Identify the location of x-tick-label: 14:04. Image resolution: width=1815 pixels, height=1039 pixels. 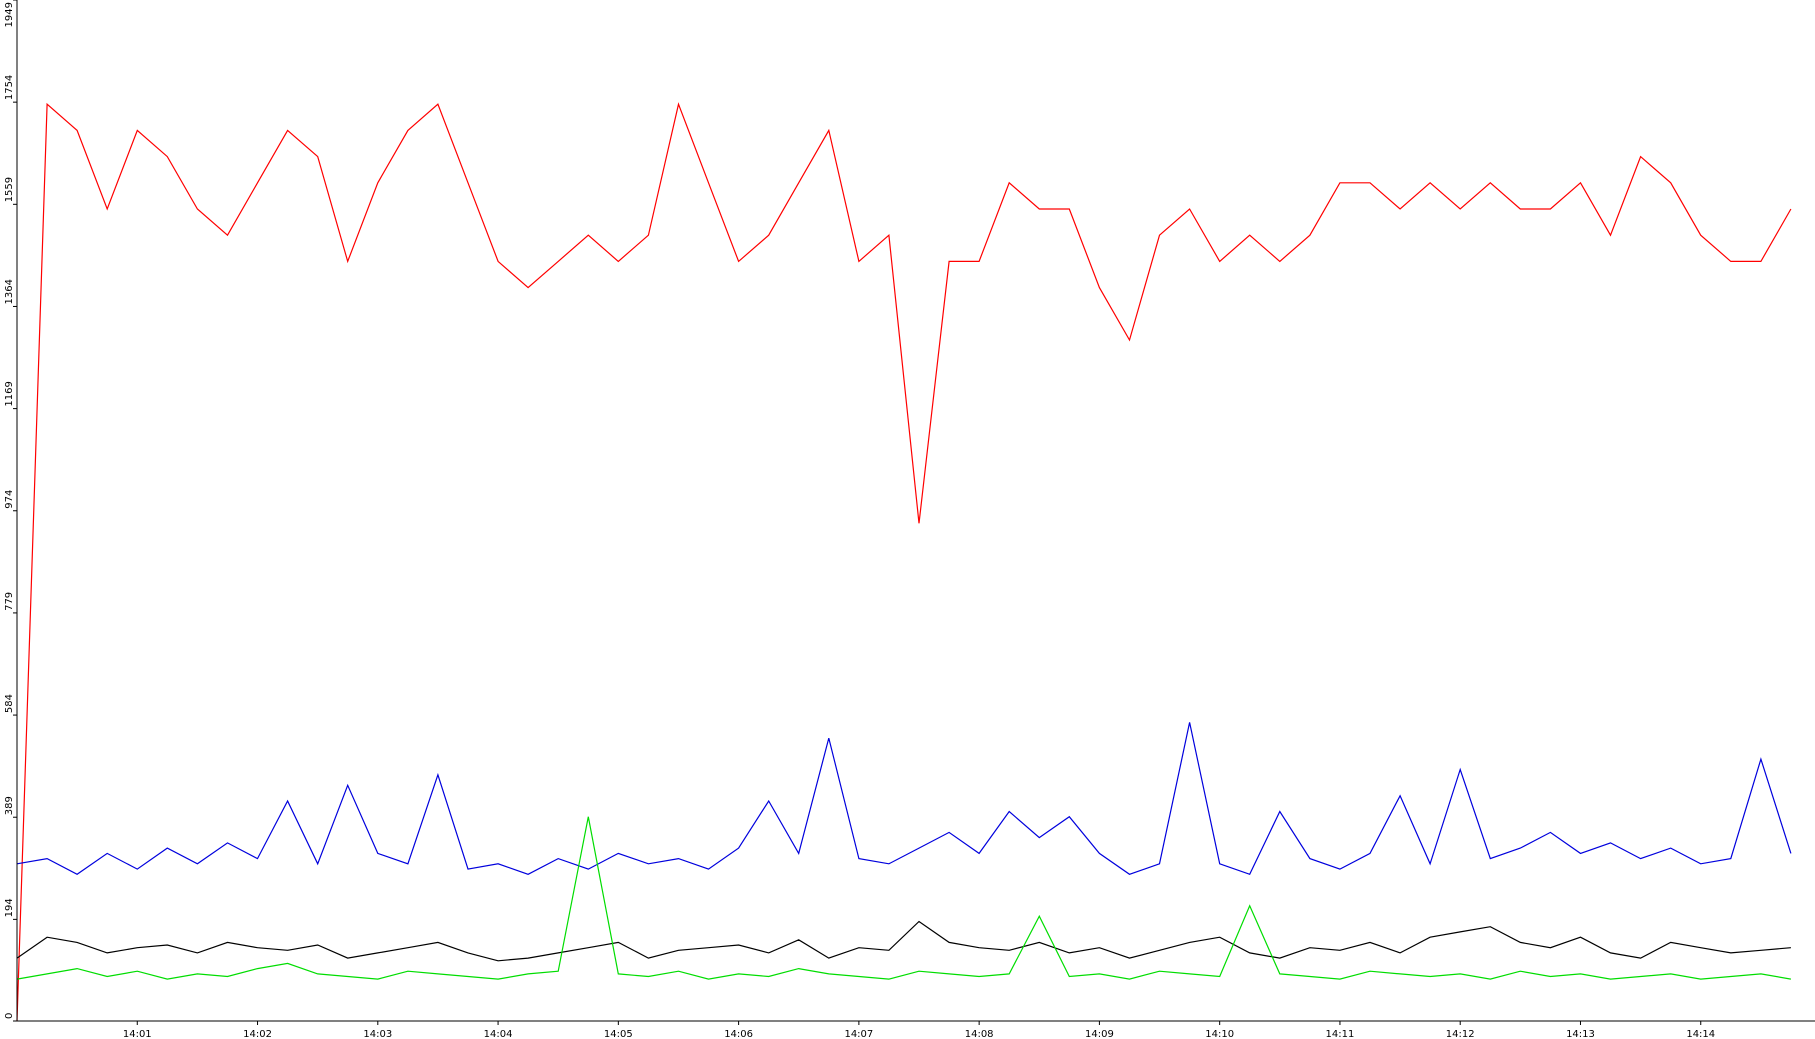
(498, 1034).